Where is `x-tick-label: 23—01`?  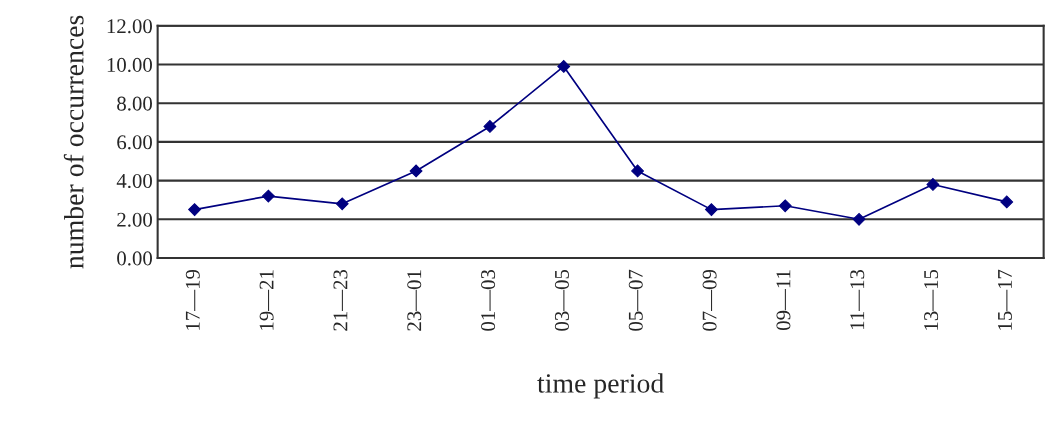
x-tick-label: 23—01 is located at coordinates (414, 300).